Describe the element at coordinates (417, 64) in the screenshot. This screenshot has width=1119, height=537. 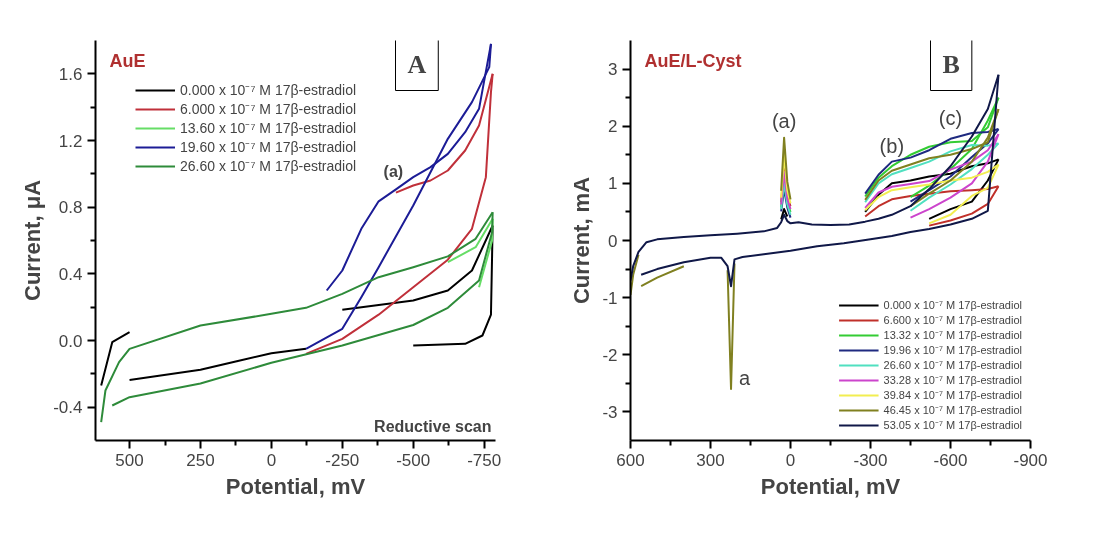
I see `chart-title: A` at that location.